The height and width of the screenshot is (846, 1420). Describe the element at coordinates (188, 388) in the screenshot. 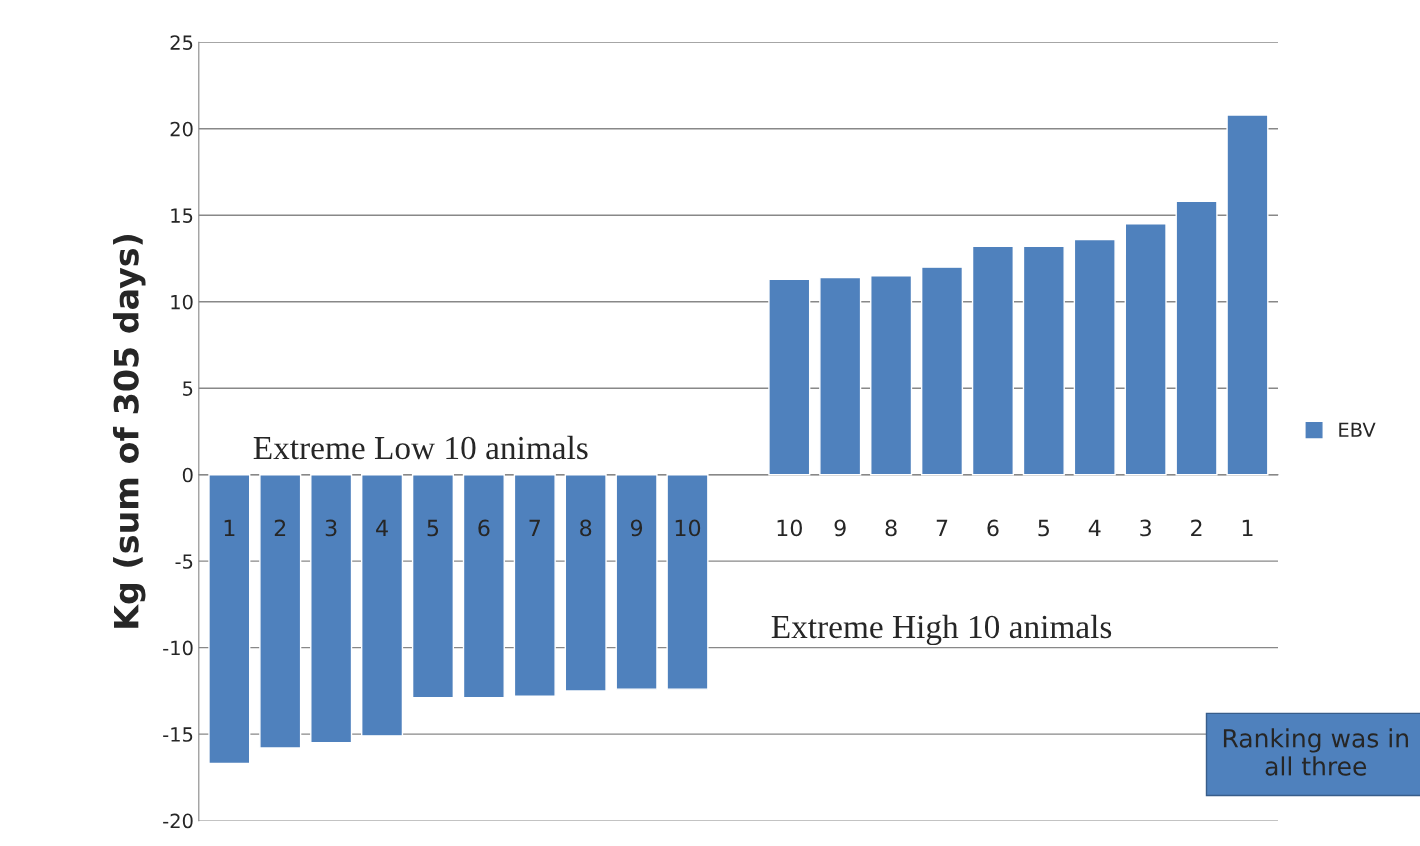

I see `y-tick-label: 5` at that location.